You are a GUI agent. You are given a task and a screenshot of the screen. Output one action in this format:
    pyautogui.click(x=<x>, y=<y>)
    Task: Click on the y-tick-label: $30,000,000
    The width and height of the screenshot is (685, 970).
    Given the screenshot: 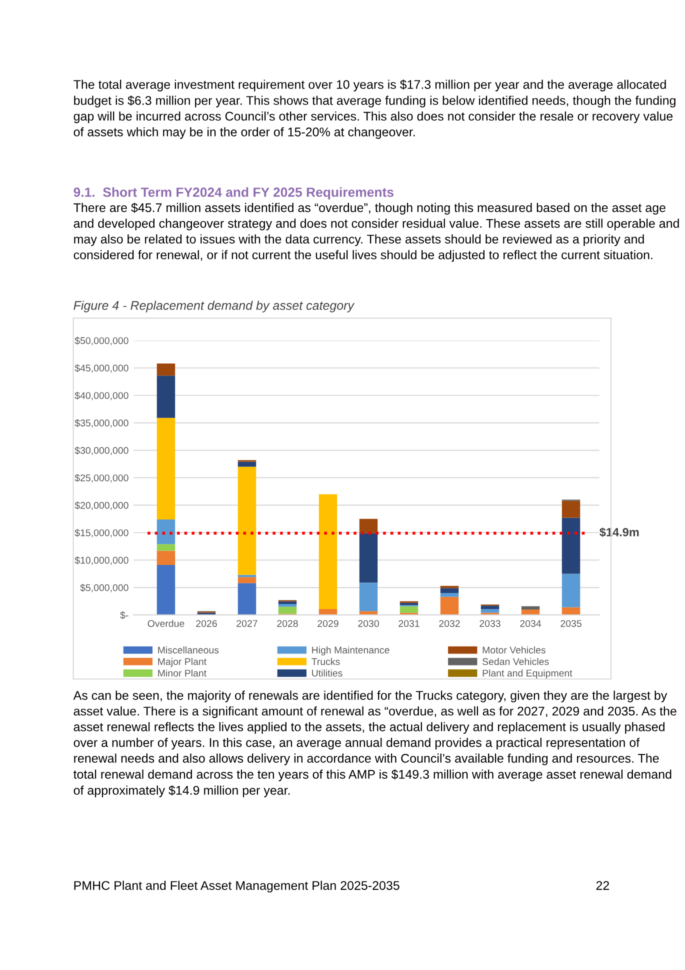 What is the action you would take?
    pyautogui.click(x=101, y=451)
    